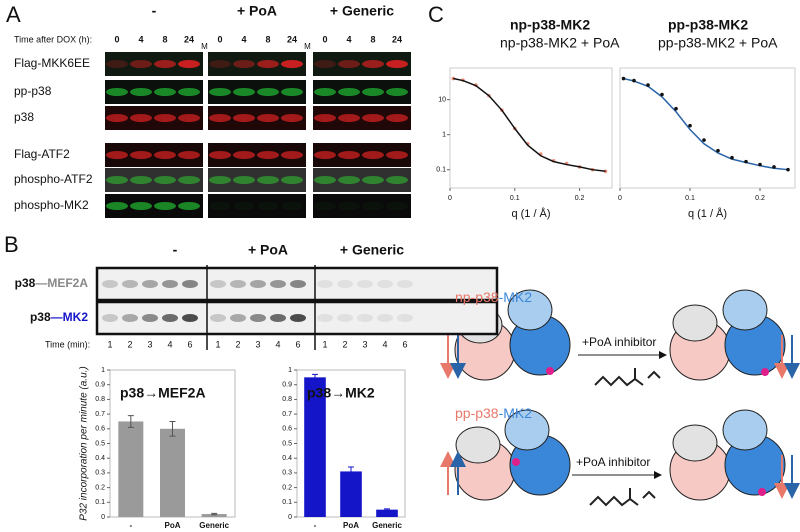 Image resolution: width=800 pixels, height=532 pixels. What do you see at coordinates (149, 344) in the screenshot?
I see `time-label: 3` at bounding box center [149, 344].